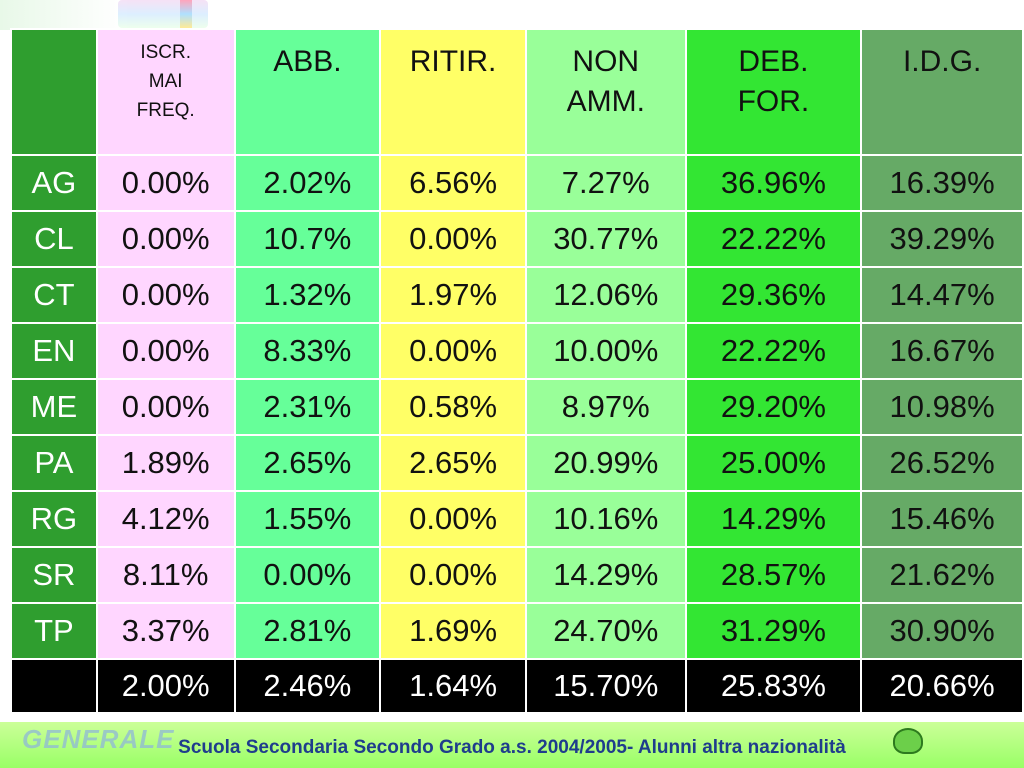  I want to click on table-cell: 15.46%, so click(942, 519).